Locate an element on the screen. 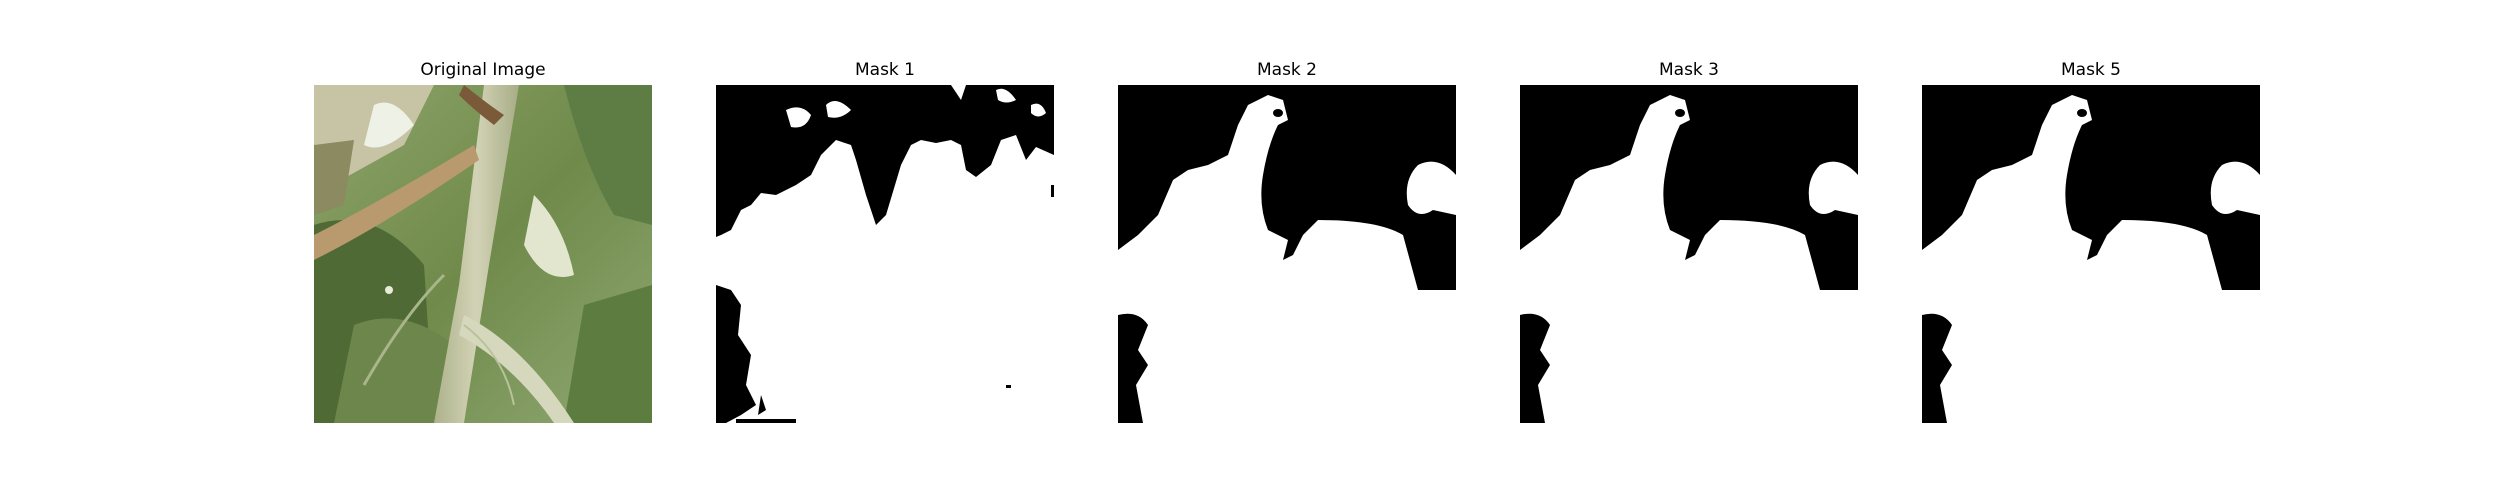 The image size is (2500, 500). panel-title: Mask 2 is located at coordinates (1286, 70).